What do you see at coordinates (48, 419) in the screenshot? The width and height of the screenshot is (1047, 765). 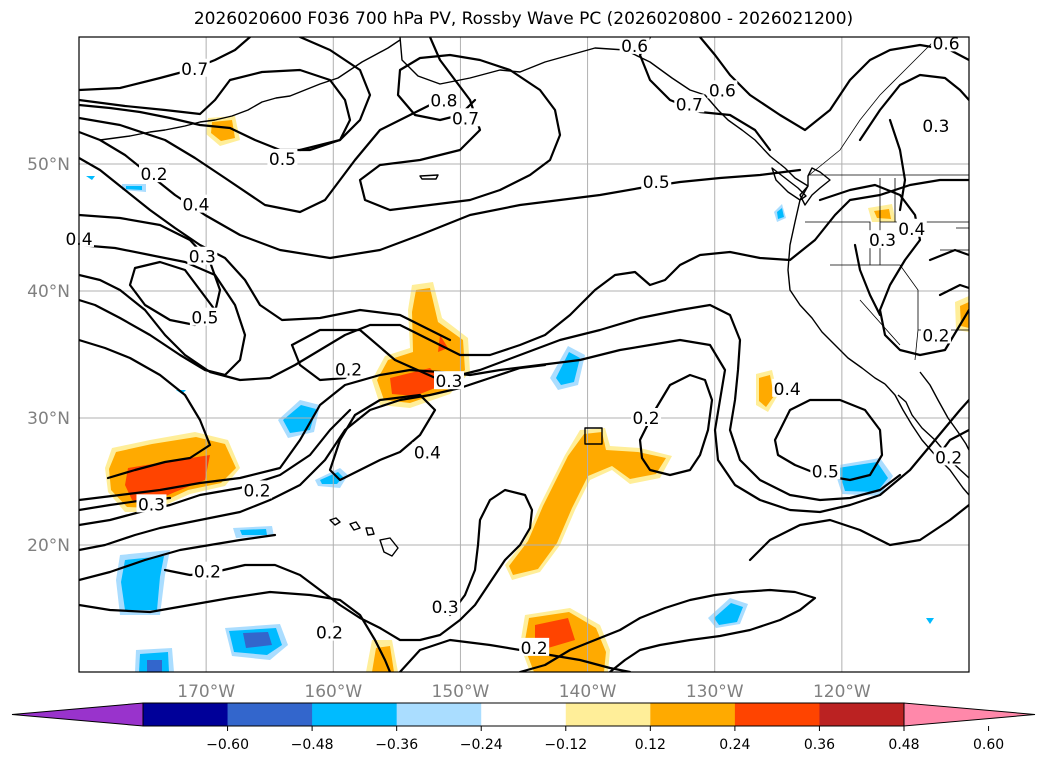 I see `lat-label: 30°N` at bounding box center [48, 419].